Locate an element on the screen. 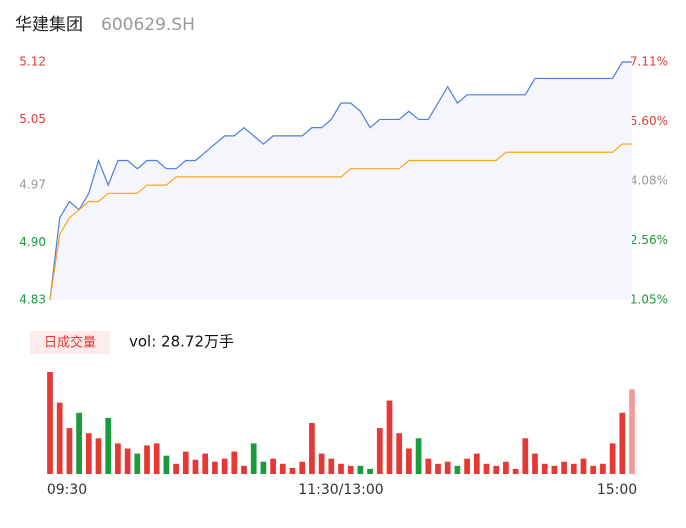 The height and width of the screenshot is (528, 686). y-tick-label: 4.90 is located at coordinates (32, 242).